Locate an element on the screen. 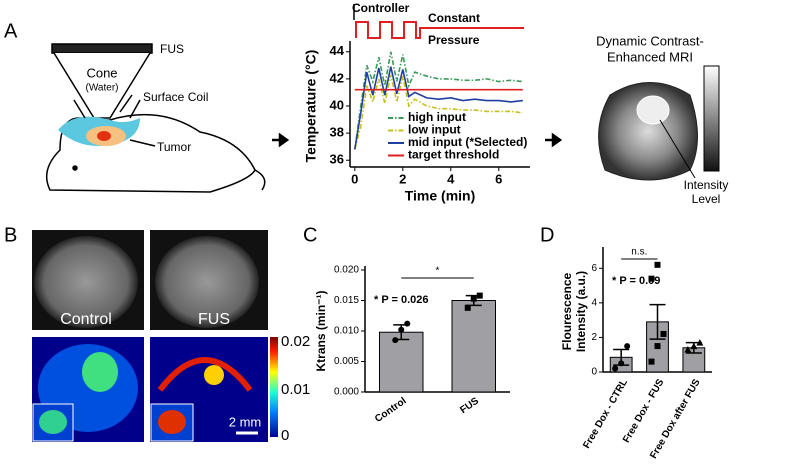 Image resolution: width=790 pixels, height=464 pixels. y-tick-label: 0.010 is located at coordinates (346, 331).